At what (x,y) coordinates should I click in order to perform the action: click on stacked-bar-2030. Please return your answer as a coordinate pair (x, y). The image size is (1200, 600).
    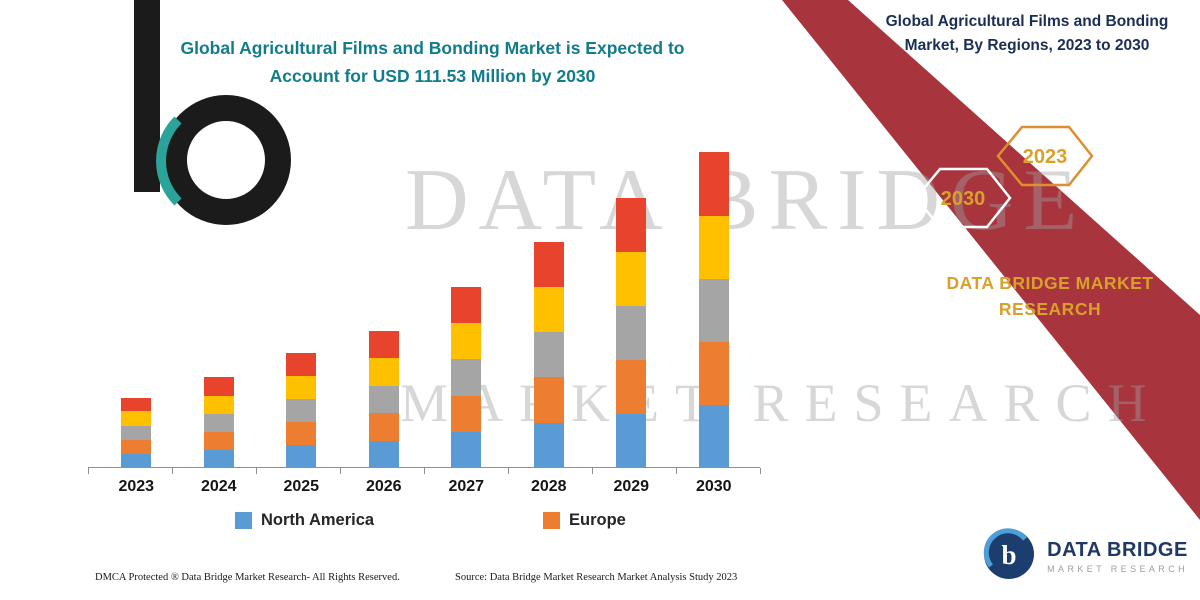
    Looking at the image, I should click on (713, 309).